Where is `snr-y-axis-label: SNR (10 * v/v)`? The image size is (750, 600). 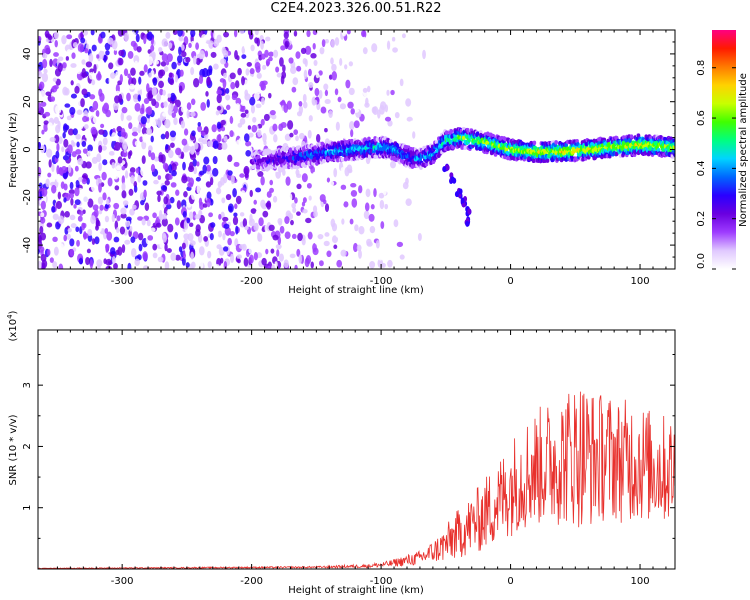
snr-y-axis-label: SNR (10 * v/v) is located at coordinates (13, 449).